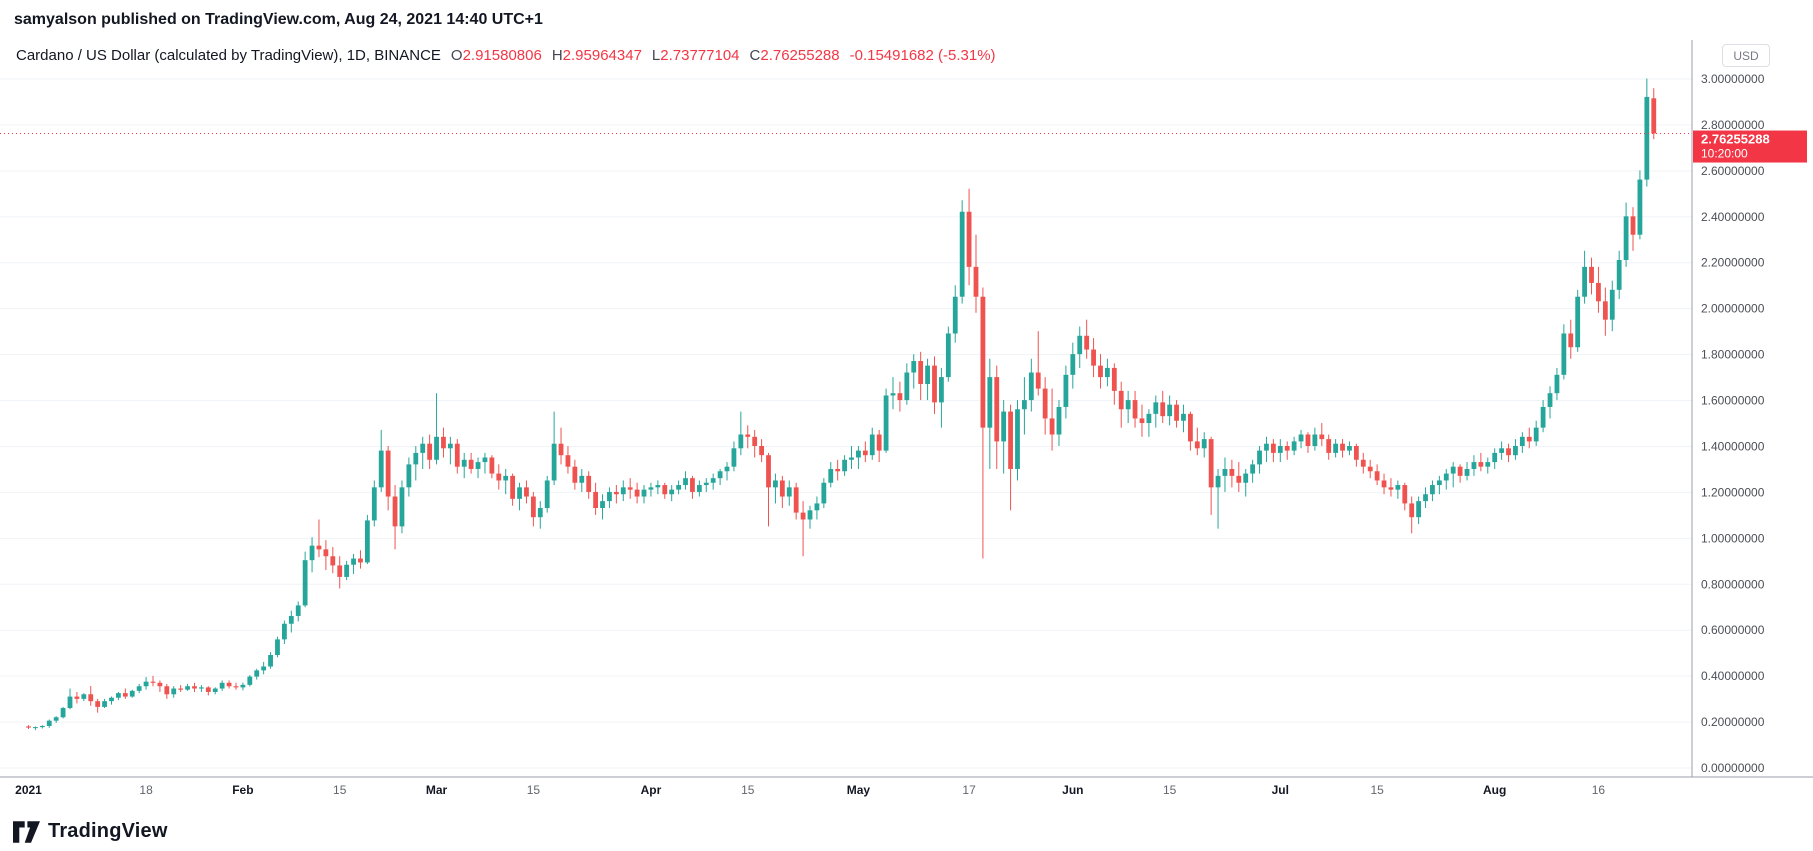  Describe the element at coordinates (26, 831) in the screenshot. I see `tradingview-logo-icon` at that location.